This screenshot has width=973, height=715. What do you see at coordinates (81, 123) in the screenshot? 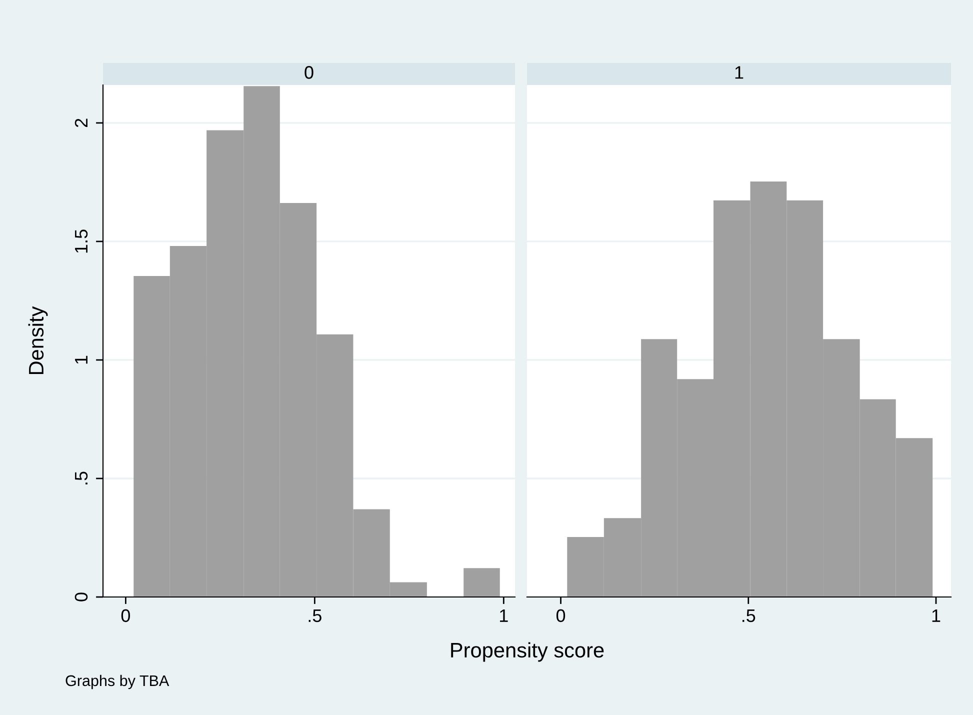
I see `y-tick-label: 2` at bounding box center [81, 123].